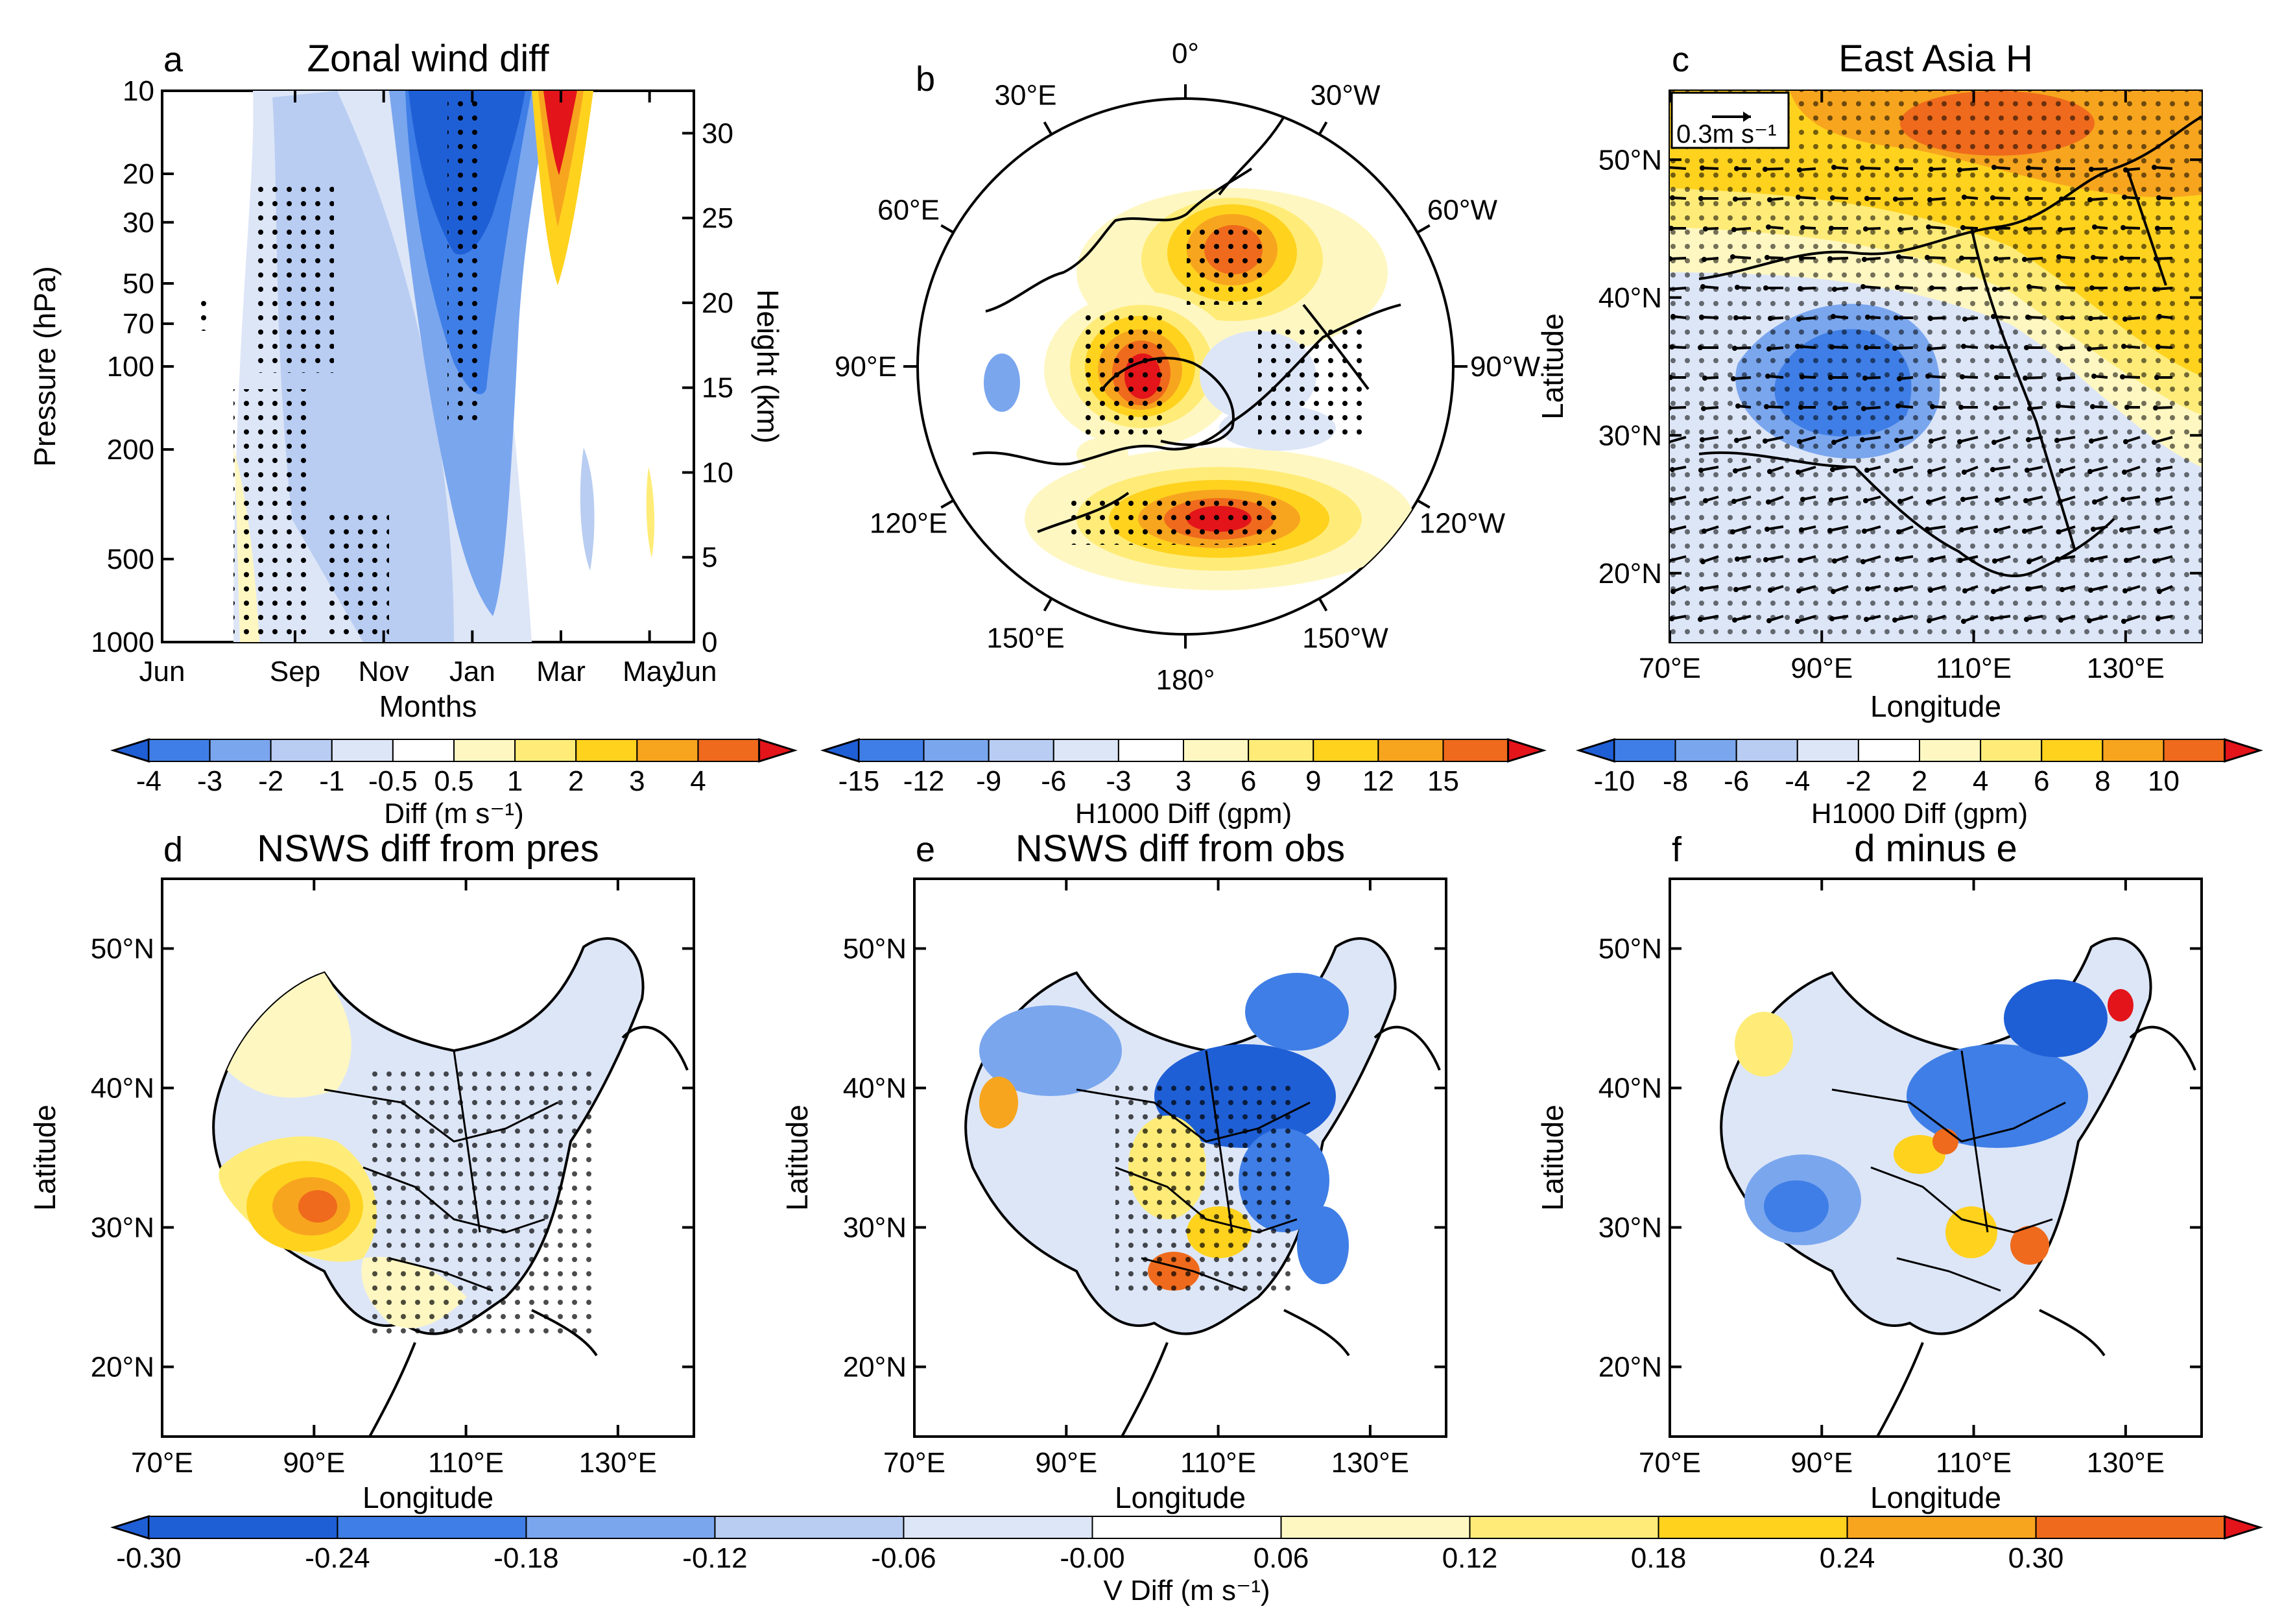 This screenshot has width=2282, height=1624. What do you see at coordinates (485, 750) in the screenshot?
I see `colorbar-a-bin` at bounding box center [485, 750].